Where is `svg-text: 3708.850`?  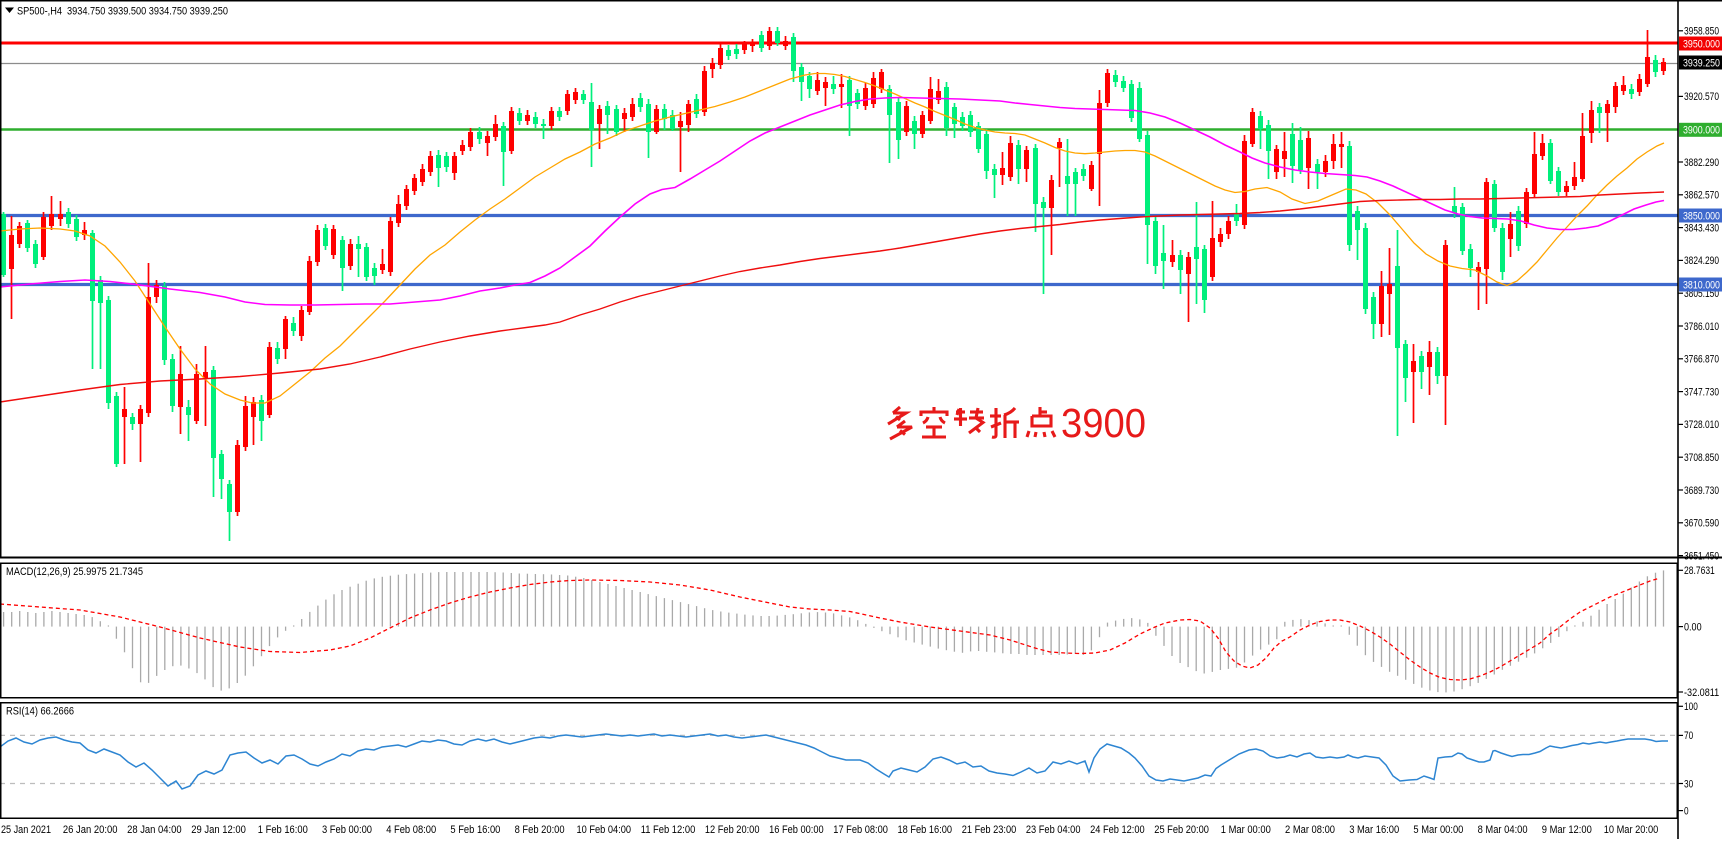 svg-text: 3708.850 is located at coordinates (1701, 458).